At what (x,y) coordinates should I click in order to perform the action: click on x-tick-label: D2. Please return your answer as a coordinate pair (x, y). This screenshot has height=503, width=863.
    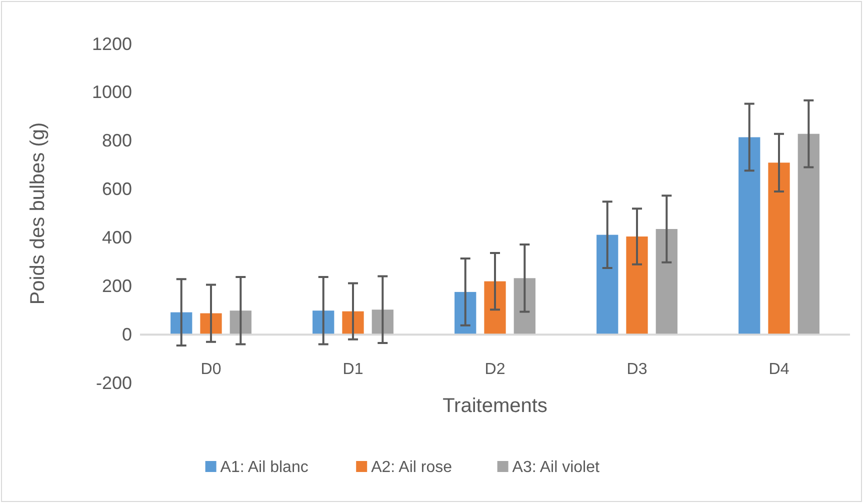
    Looking at the image, I should click on (495, 369).